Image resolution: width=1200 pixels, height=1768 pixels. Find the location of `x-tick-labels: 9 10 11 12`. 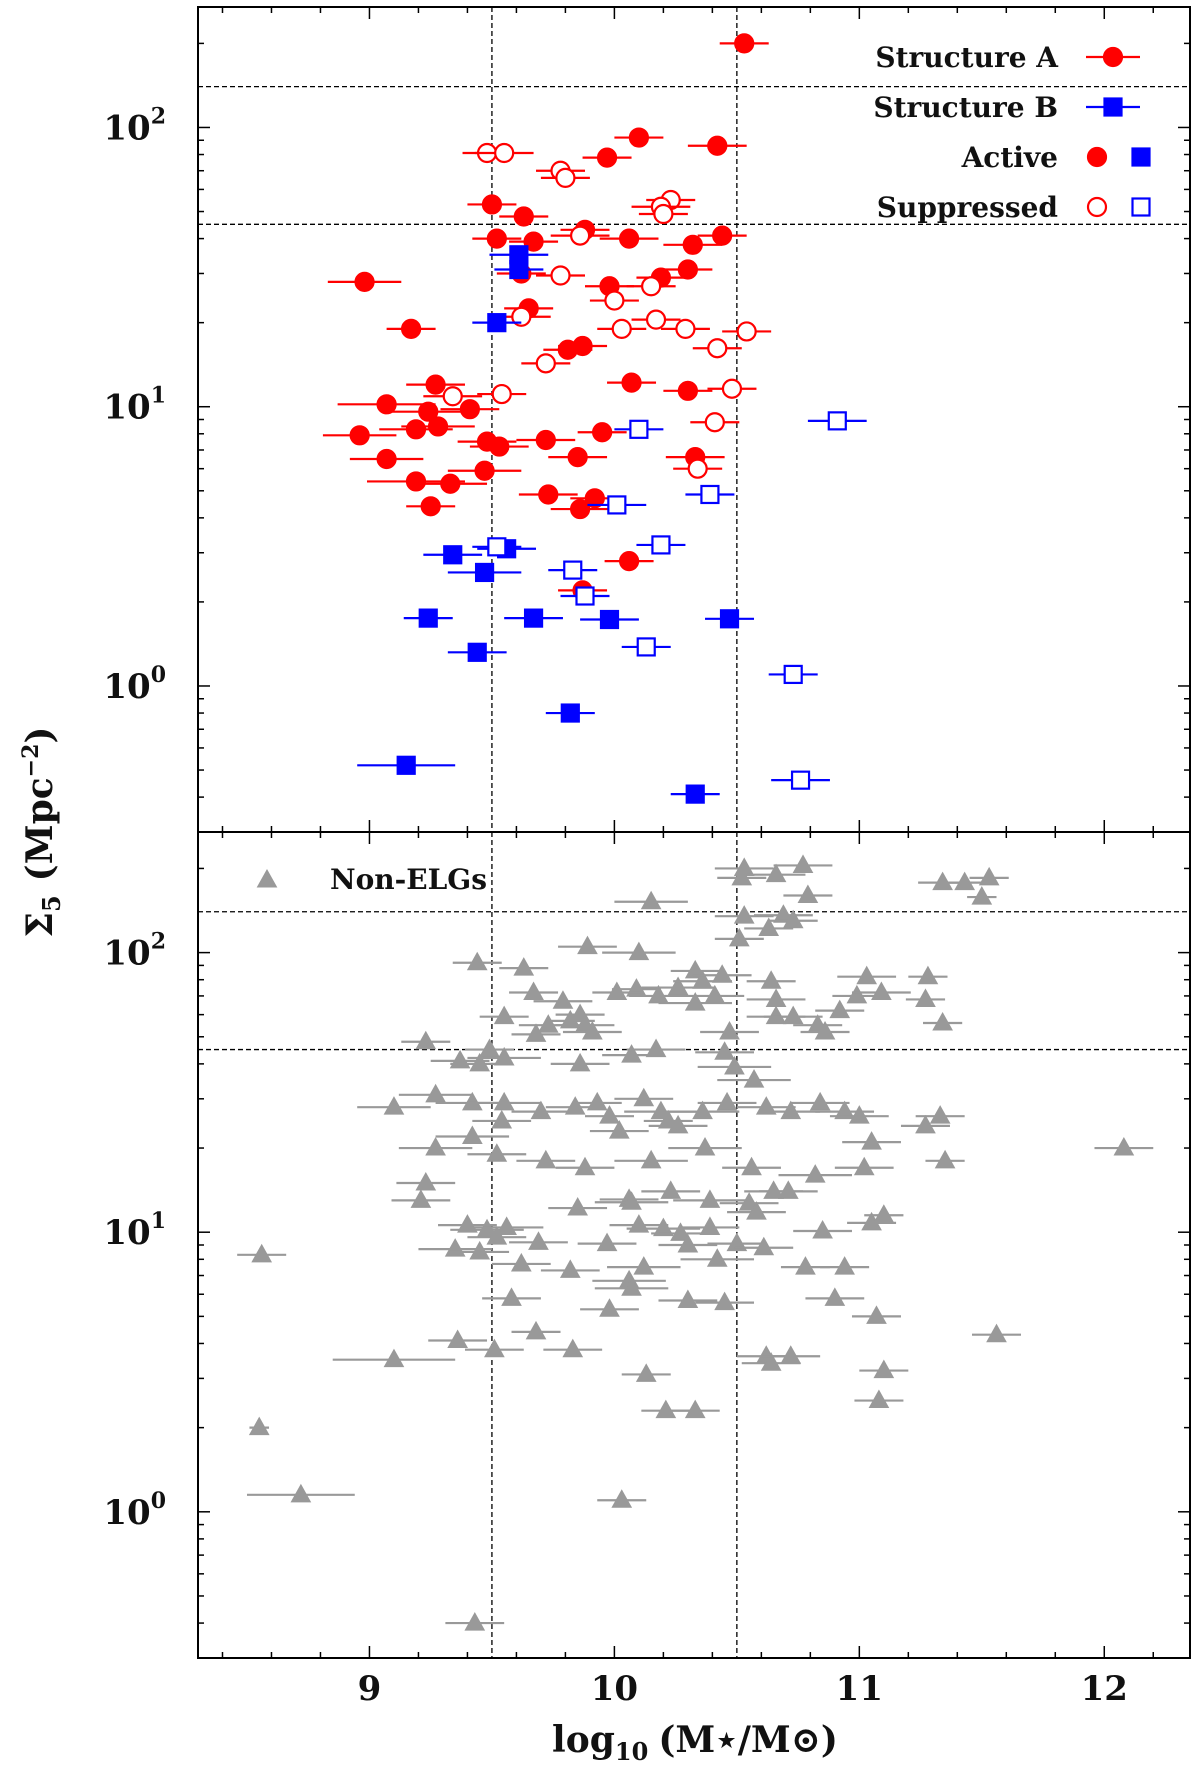

x-tick-labels: 9 10 11 12 is located at coordinates (743, 1689).